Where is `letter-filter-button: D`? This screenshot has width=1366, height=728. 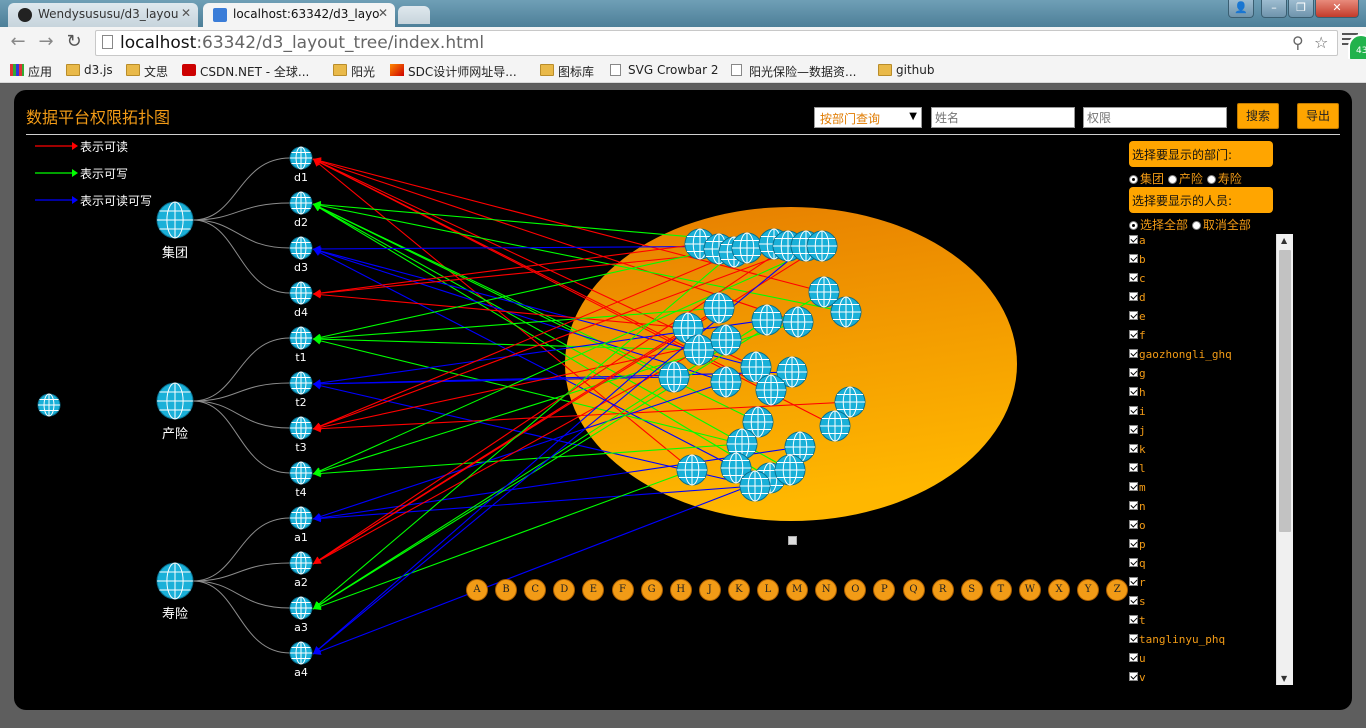 letter-filter-button: D is located at coordinates (564, 590).